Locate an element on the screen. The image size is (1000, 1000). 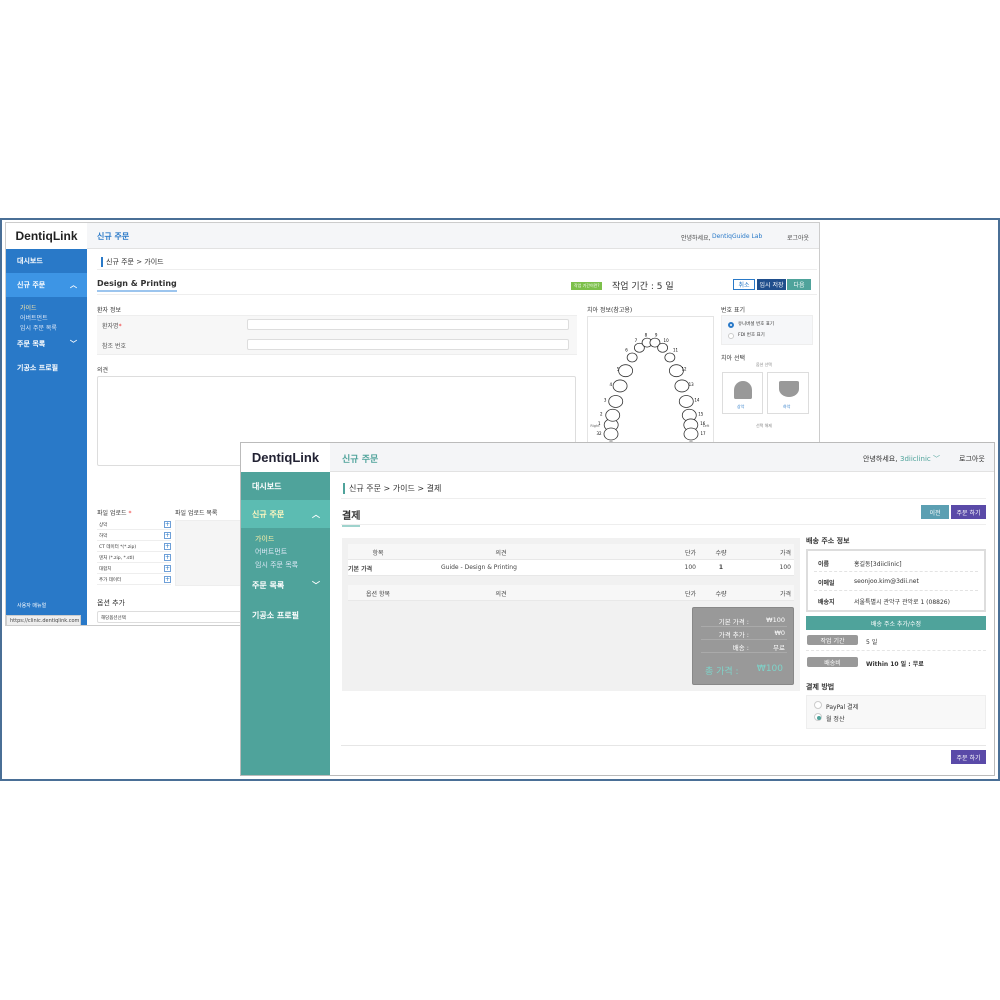
tooth-number: 16 is located at coordinates (703, 423).